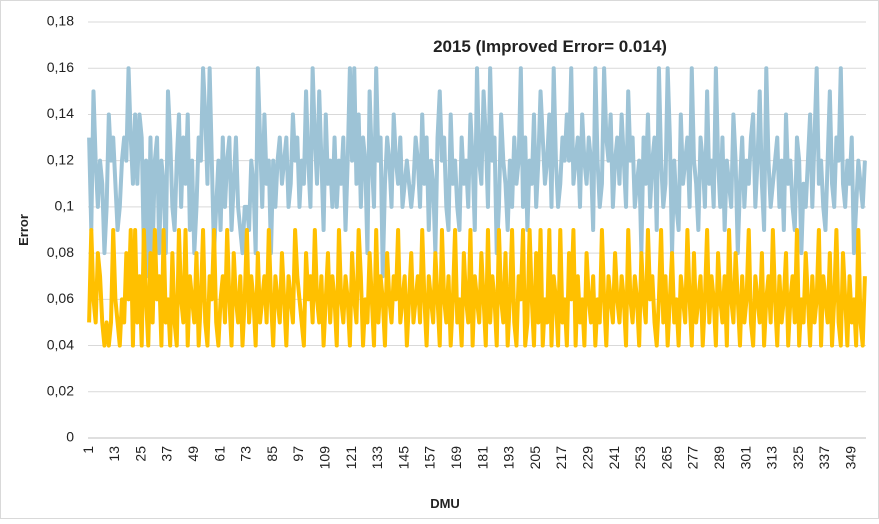 The width and height of the screenshot is (879, 524). What do you see at coordinates (850, 458) in the screenshot?
I see `x-tick-label: 349` at bounding box center [850, 458].